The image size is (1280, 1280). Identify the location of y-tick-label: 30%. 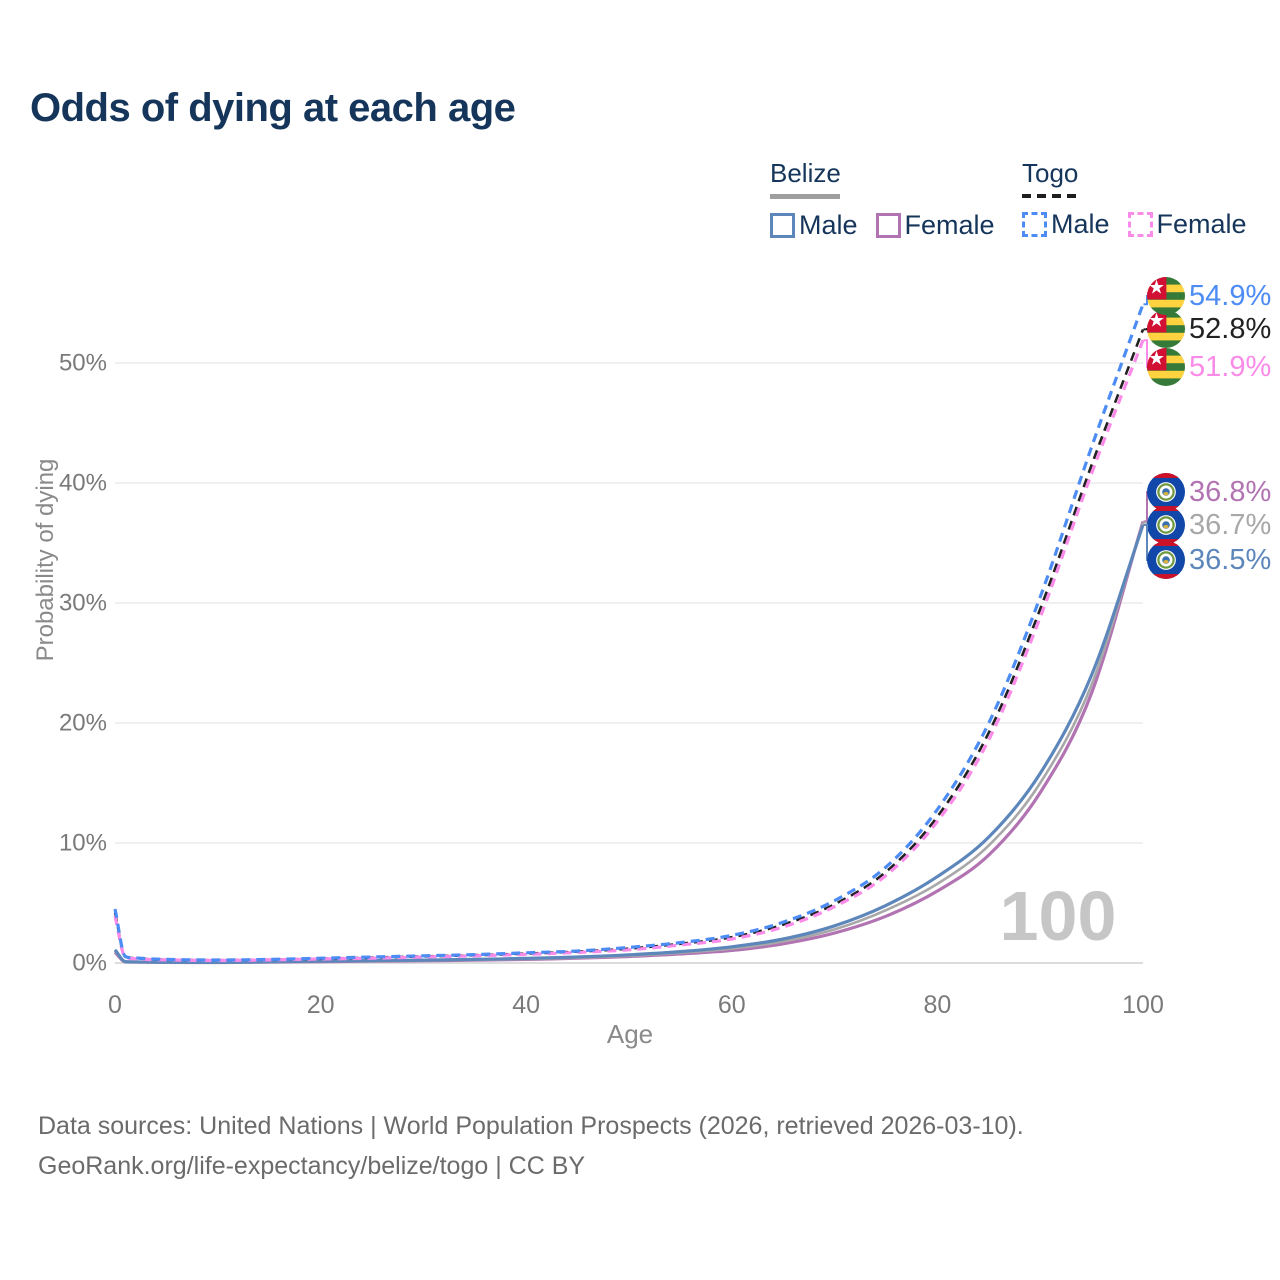
(83, 603).